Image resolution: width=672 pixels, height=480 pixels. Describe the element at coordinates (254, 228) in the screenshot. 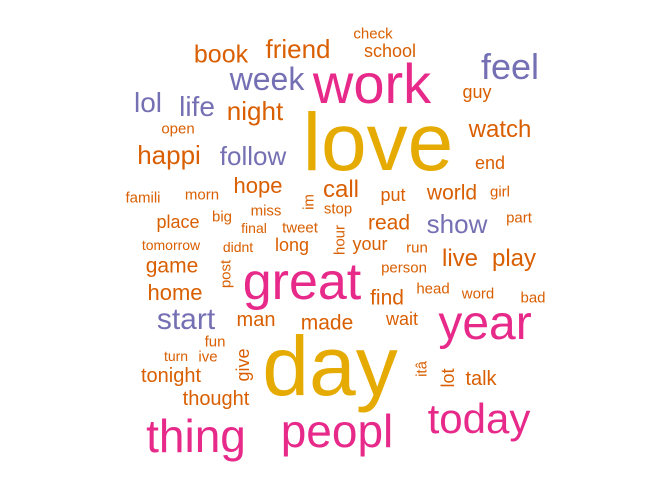

I see `word-final: final` at that location.